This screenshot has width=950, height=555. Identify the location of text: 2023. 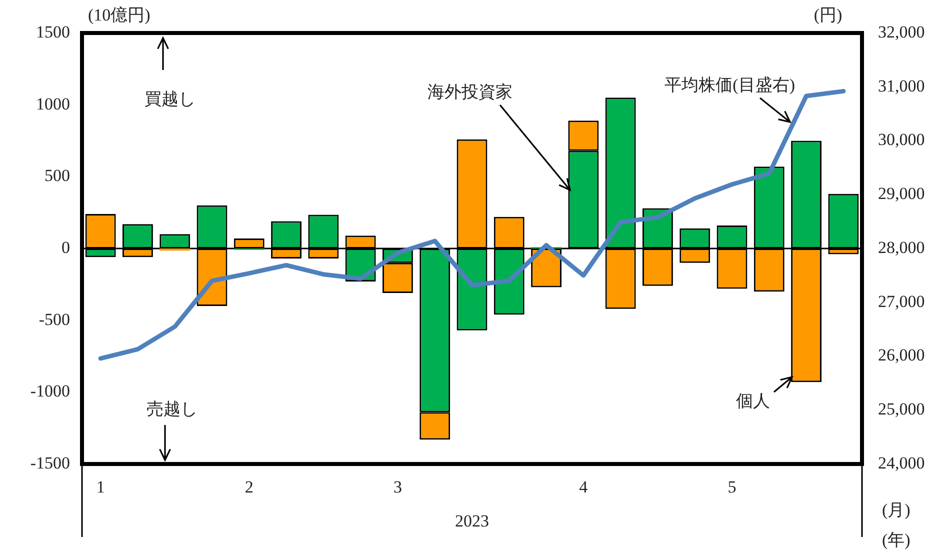
(472, 520).